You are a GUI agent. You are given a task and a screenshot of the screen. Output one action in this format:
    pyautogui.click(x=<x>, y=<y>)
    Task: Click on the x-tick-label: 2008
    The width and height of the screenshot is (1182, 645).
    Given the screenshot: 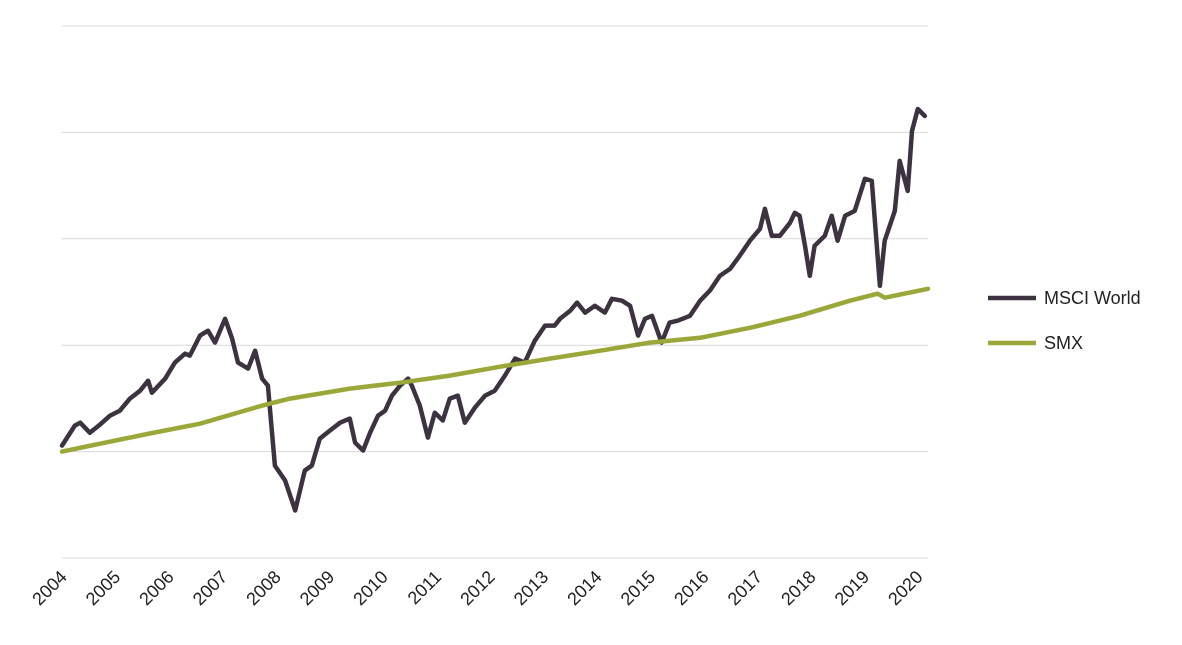 What is the action you would take?
    pyautogui.click(x=263, y=588)
    